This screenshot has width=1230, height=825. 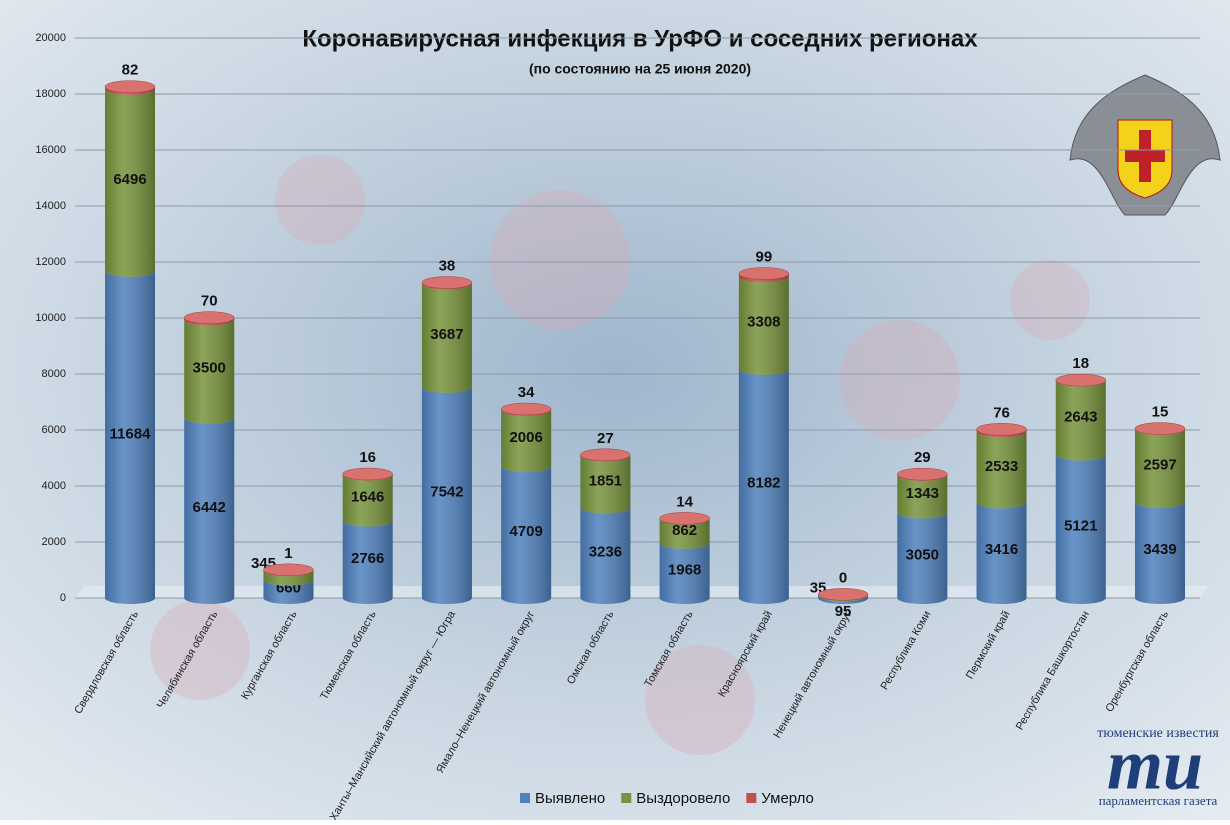 What do you see at coordinates (525, 437) in the screenshot?
I see `value-label: 2006` at bounding box center [525, 437].